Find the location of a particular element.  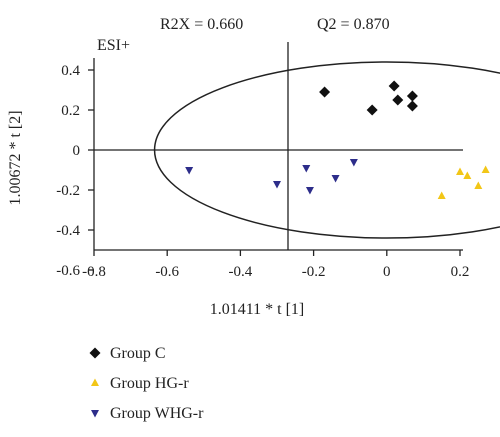

y-tick-label: -0.2 is located at coordinates (68, 191).